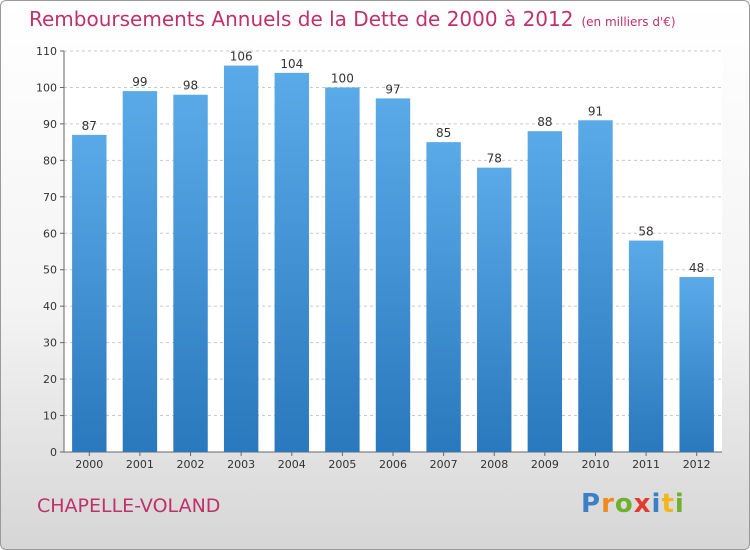  Describe the element at coordinates (50, 233) in the screenshot. I see `y-tick-label: 60` at that location.